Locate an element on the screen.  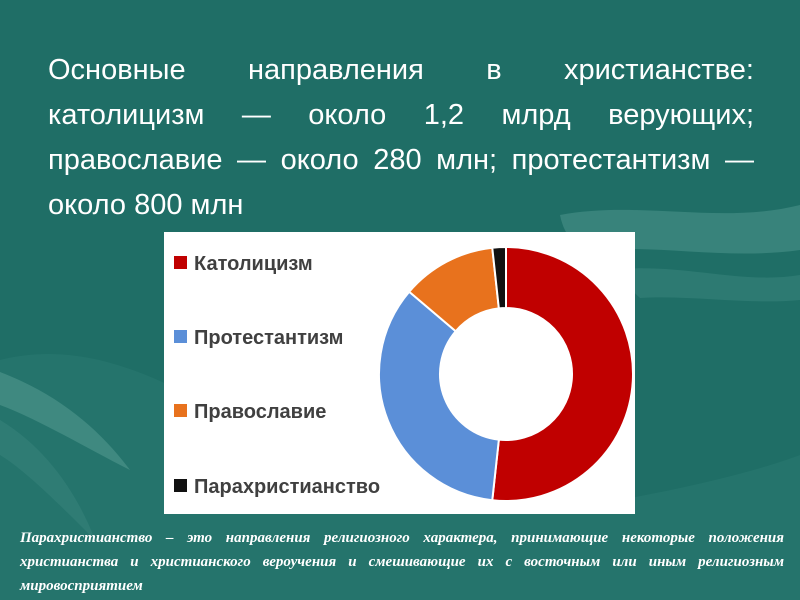
legend-label-3: Парахристианство is located at coordinates (287, 487).